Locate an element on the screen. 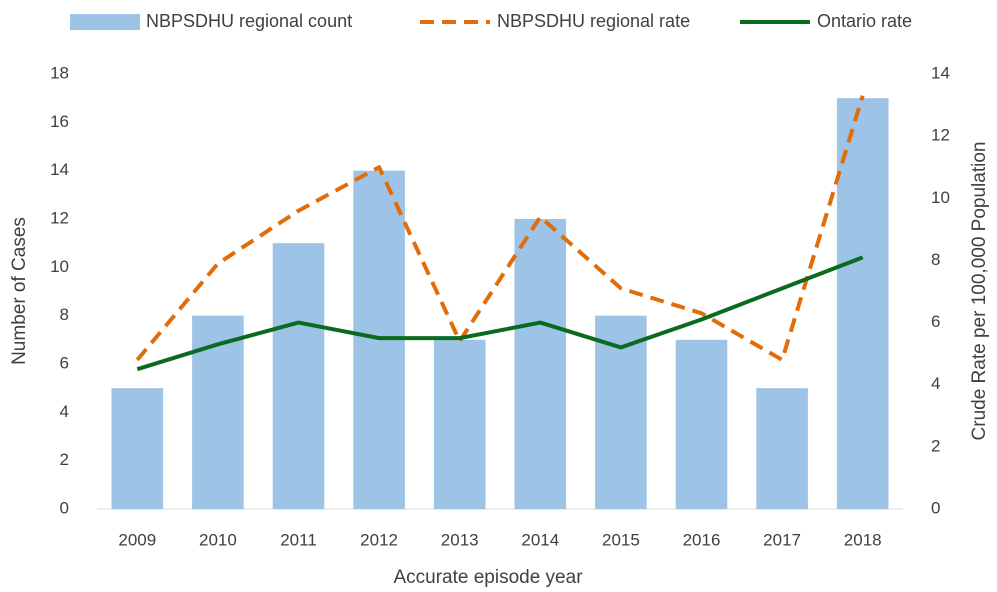 The image size is (997, 592). y2-tick-label: 0 is located at coordinates (935, 507).